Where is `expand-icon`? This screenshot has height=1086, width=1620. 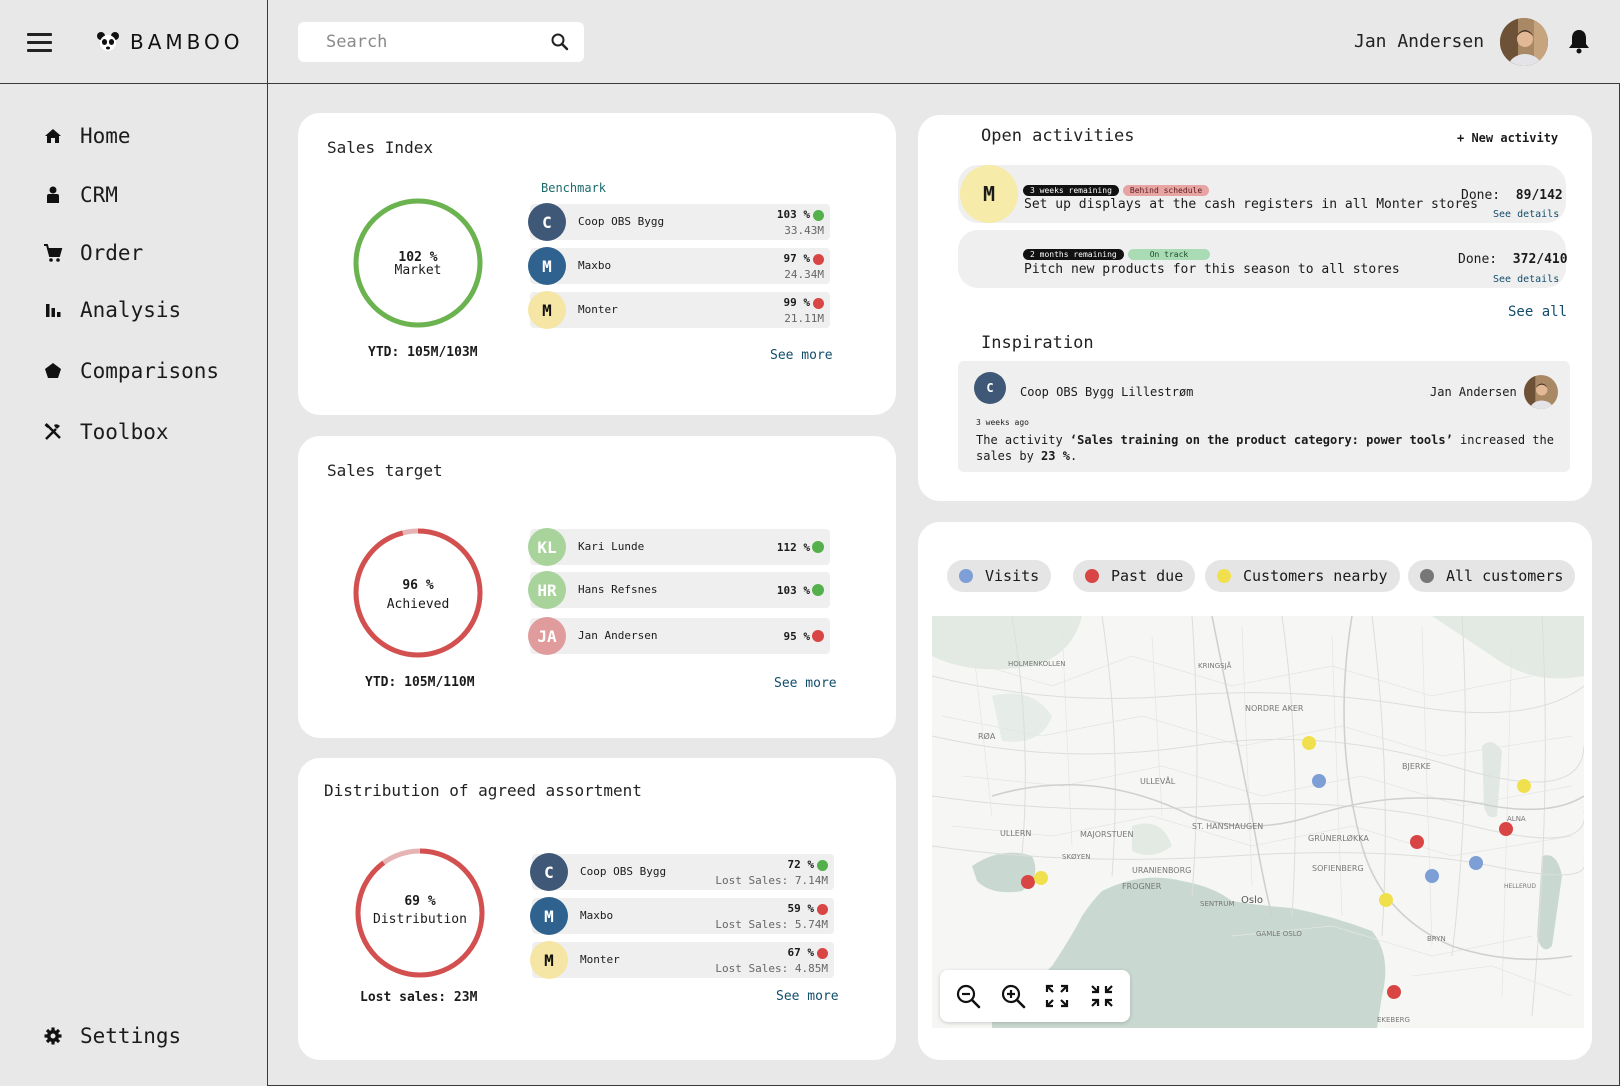 expand-icon is located at coordinates (1057, 996).